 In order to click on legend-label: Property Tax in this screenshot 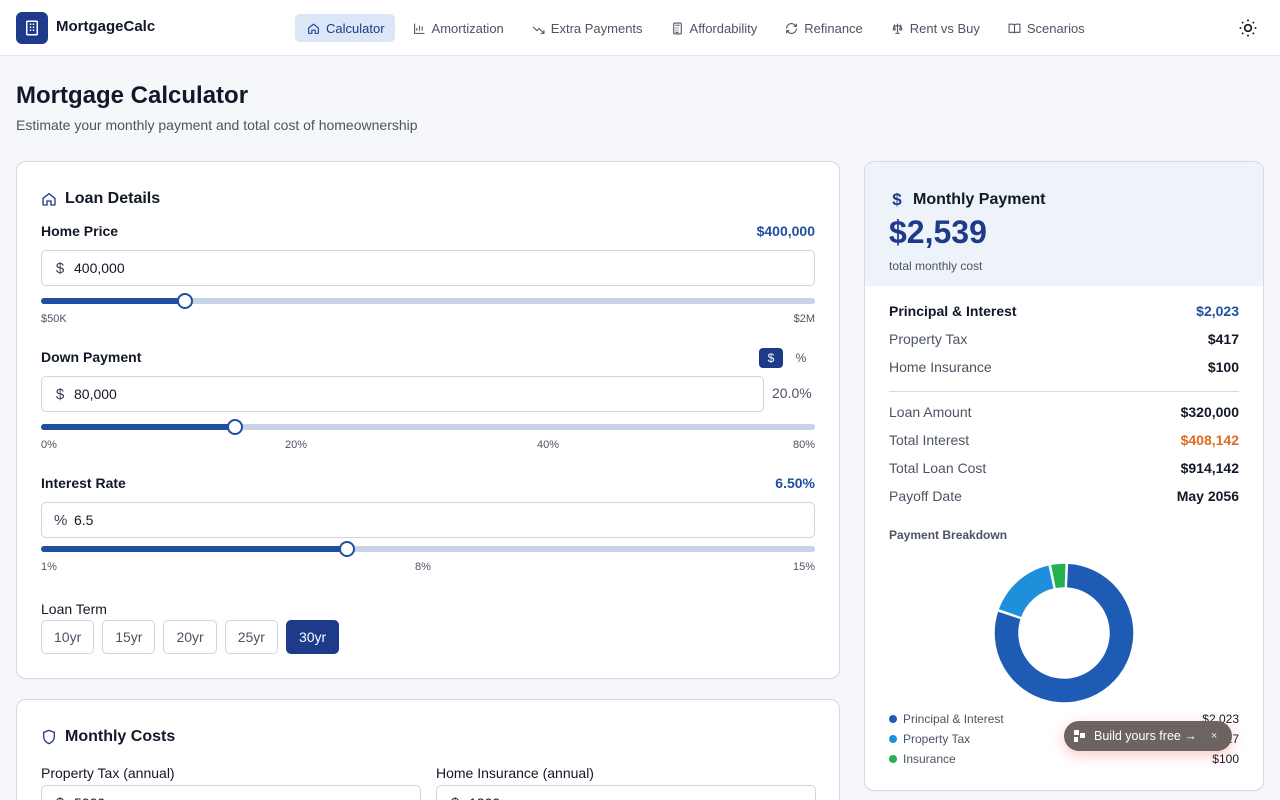, I will do `click(937, 739)`.